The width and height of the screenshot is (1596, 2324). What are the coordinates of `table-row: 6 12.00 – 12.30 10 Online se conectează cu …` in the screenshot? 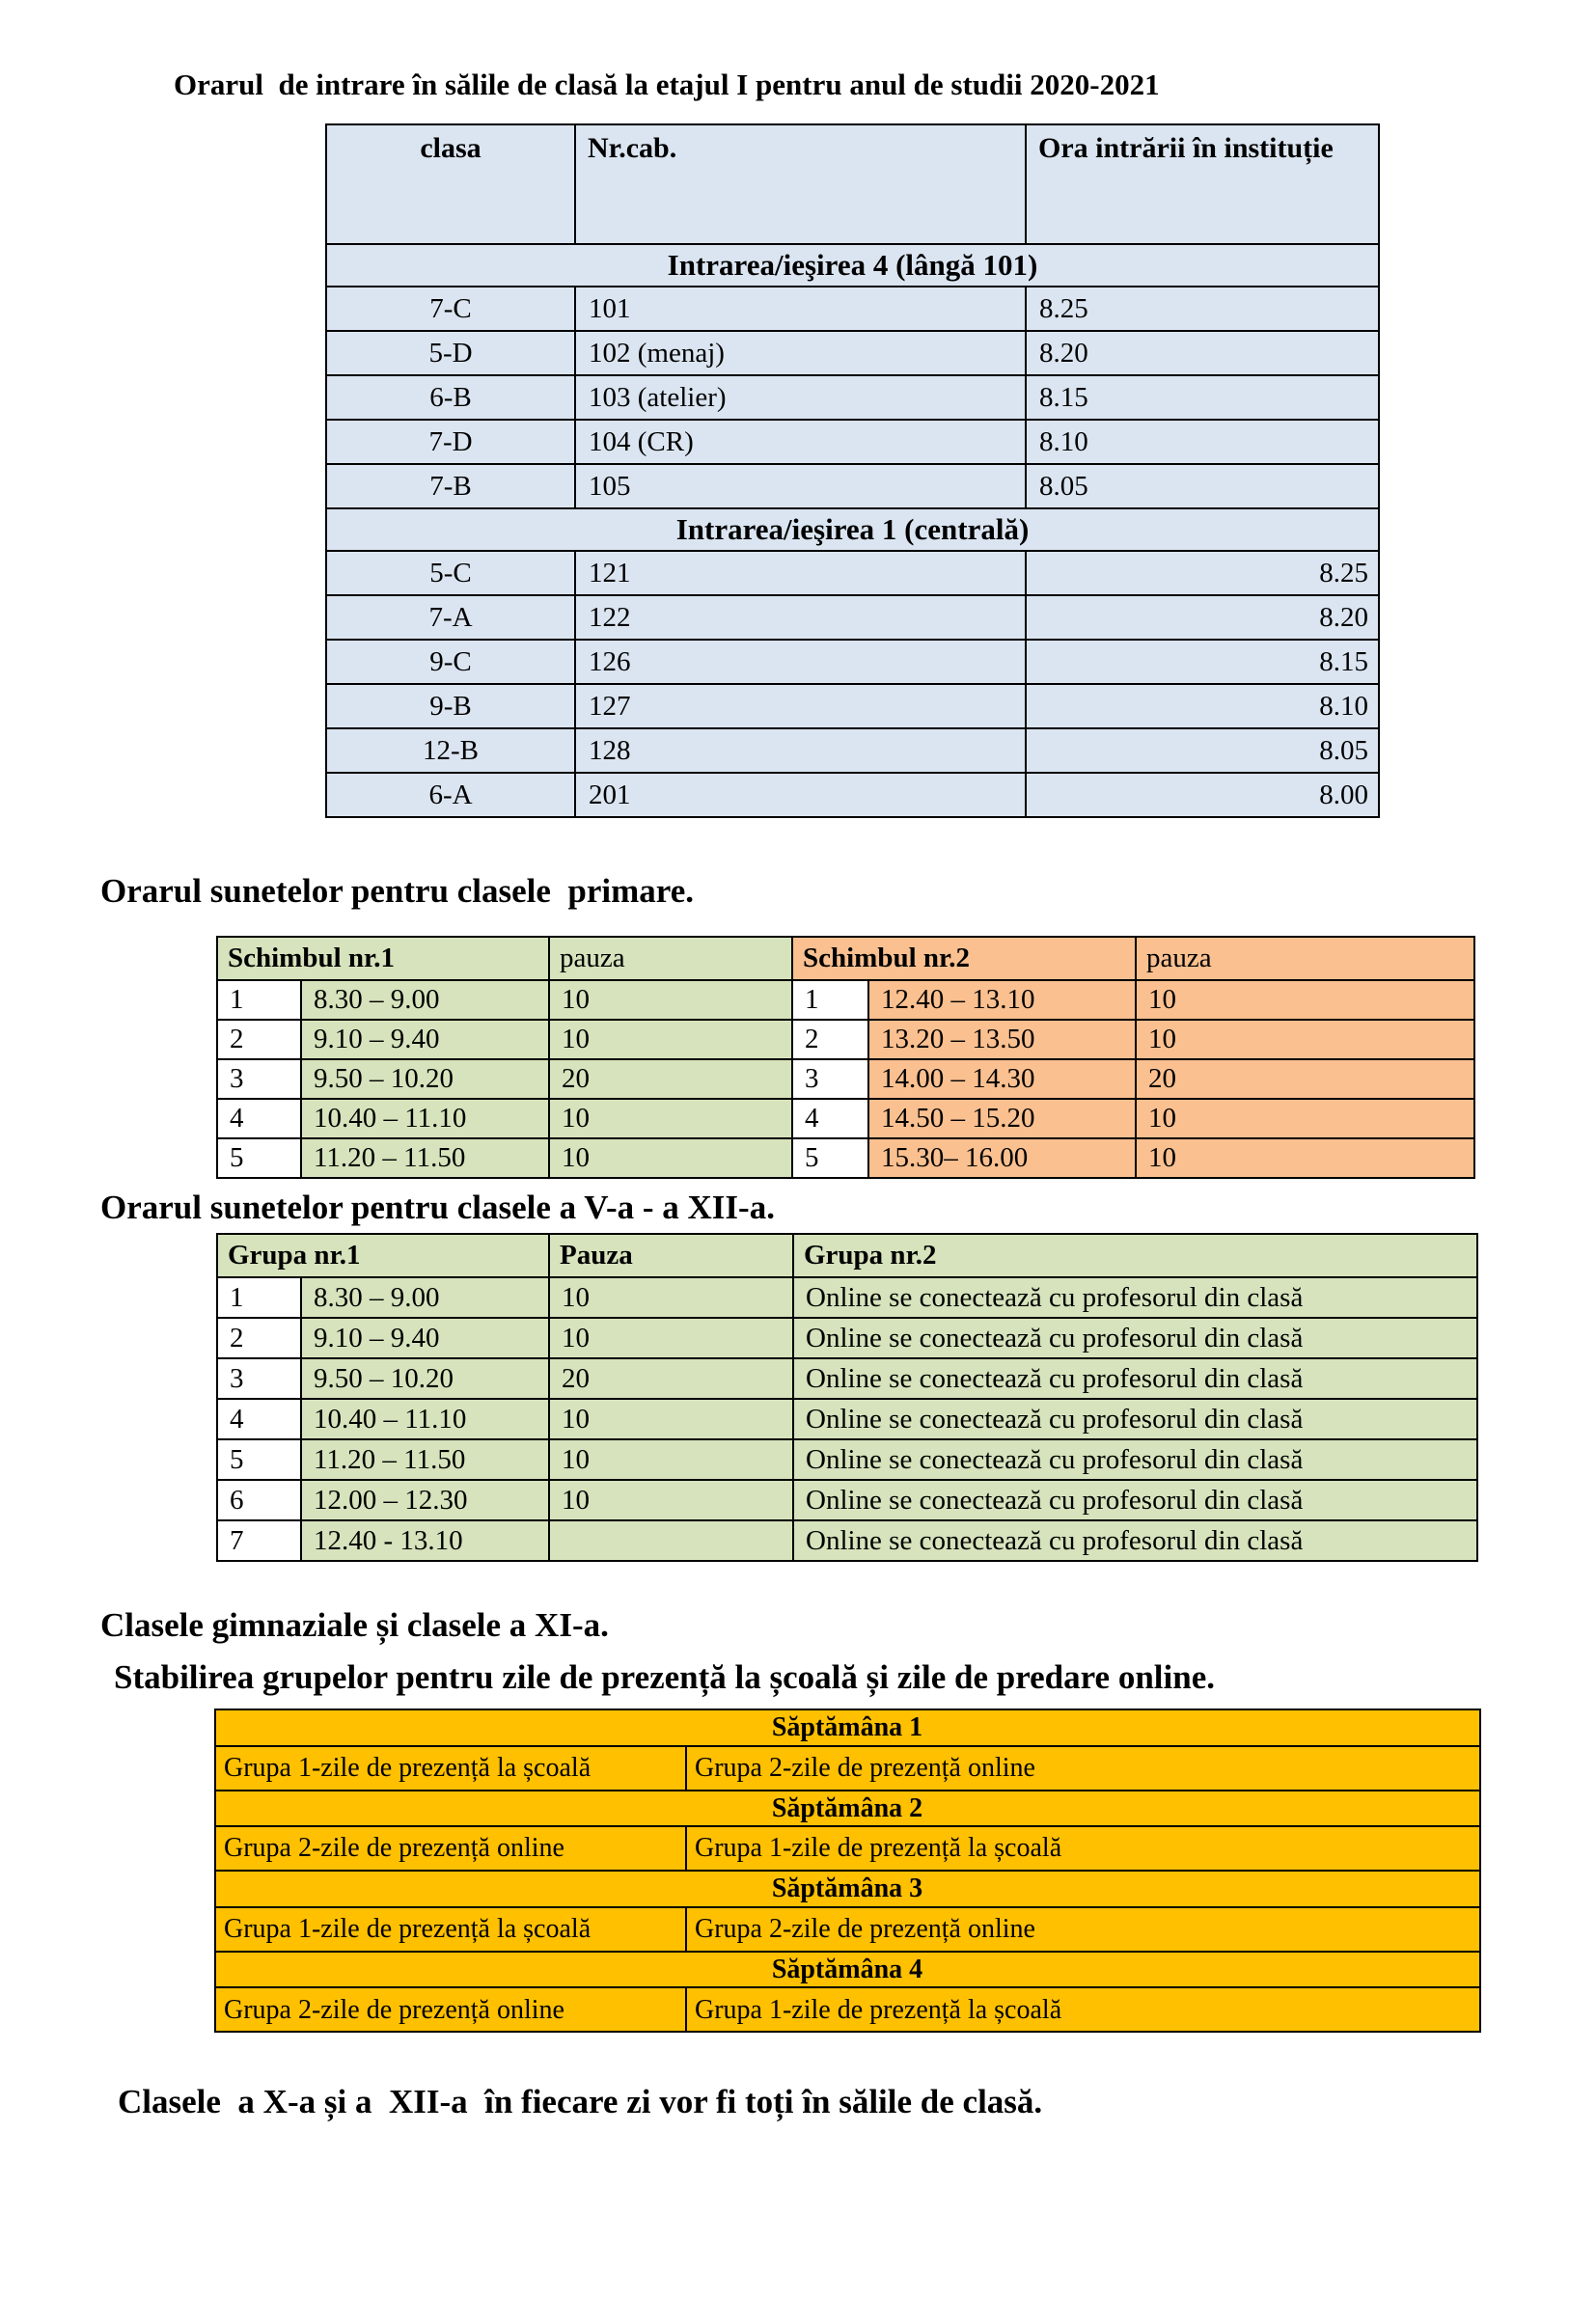 It's located at (847, 1500).